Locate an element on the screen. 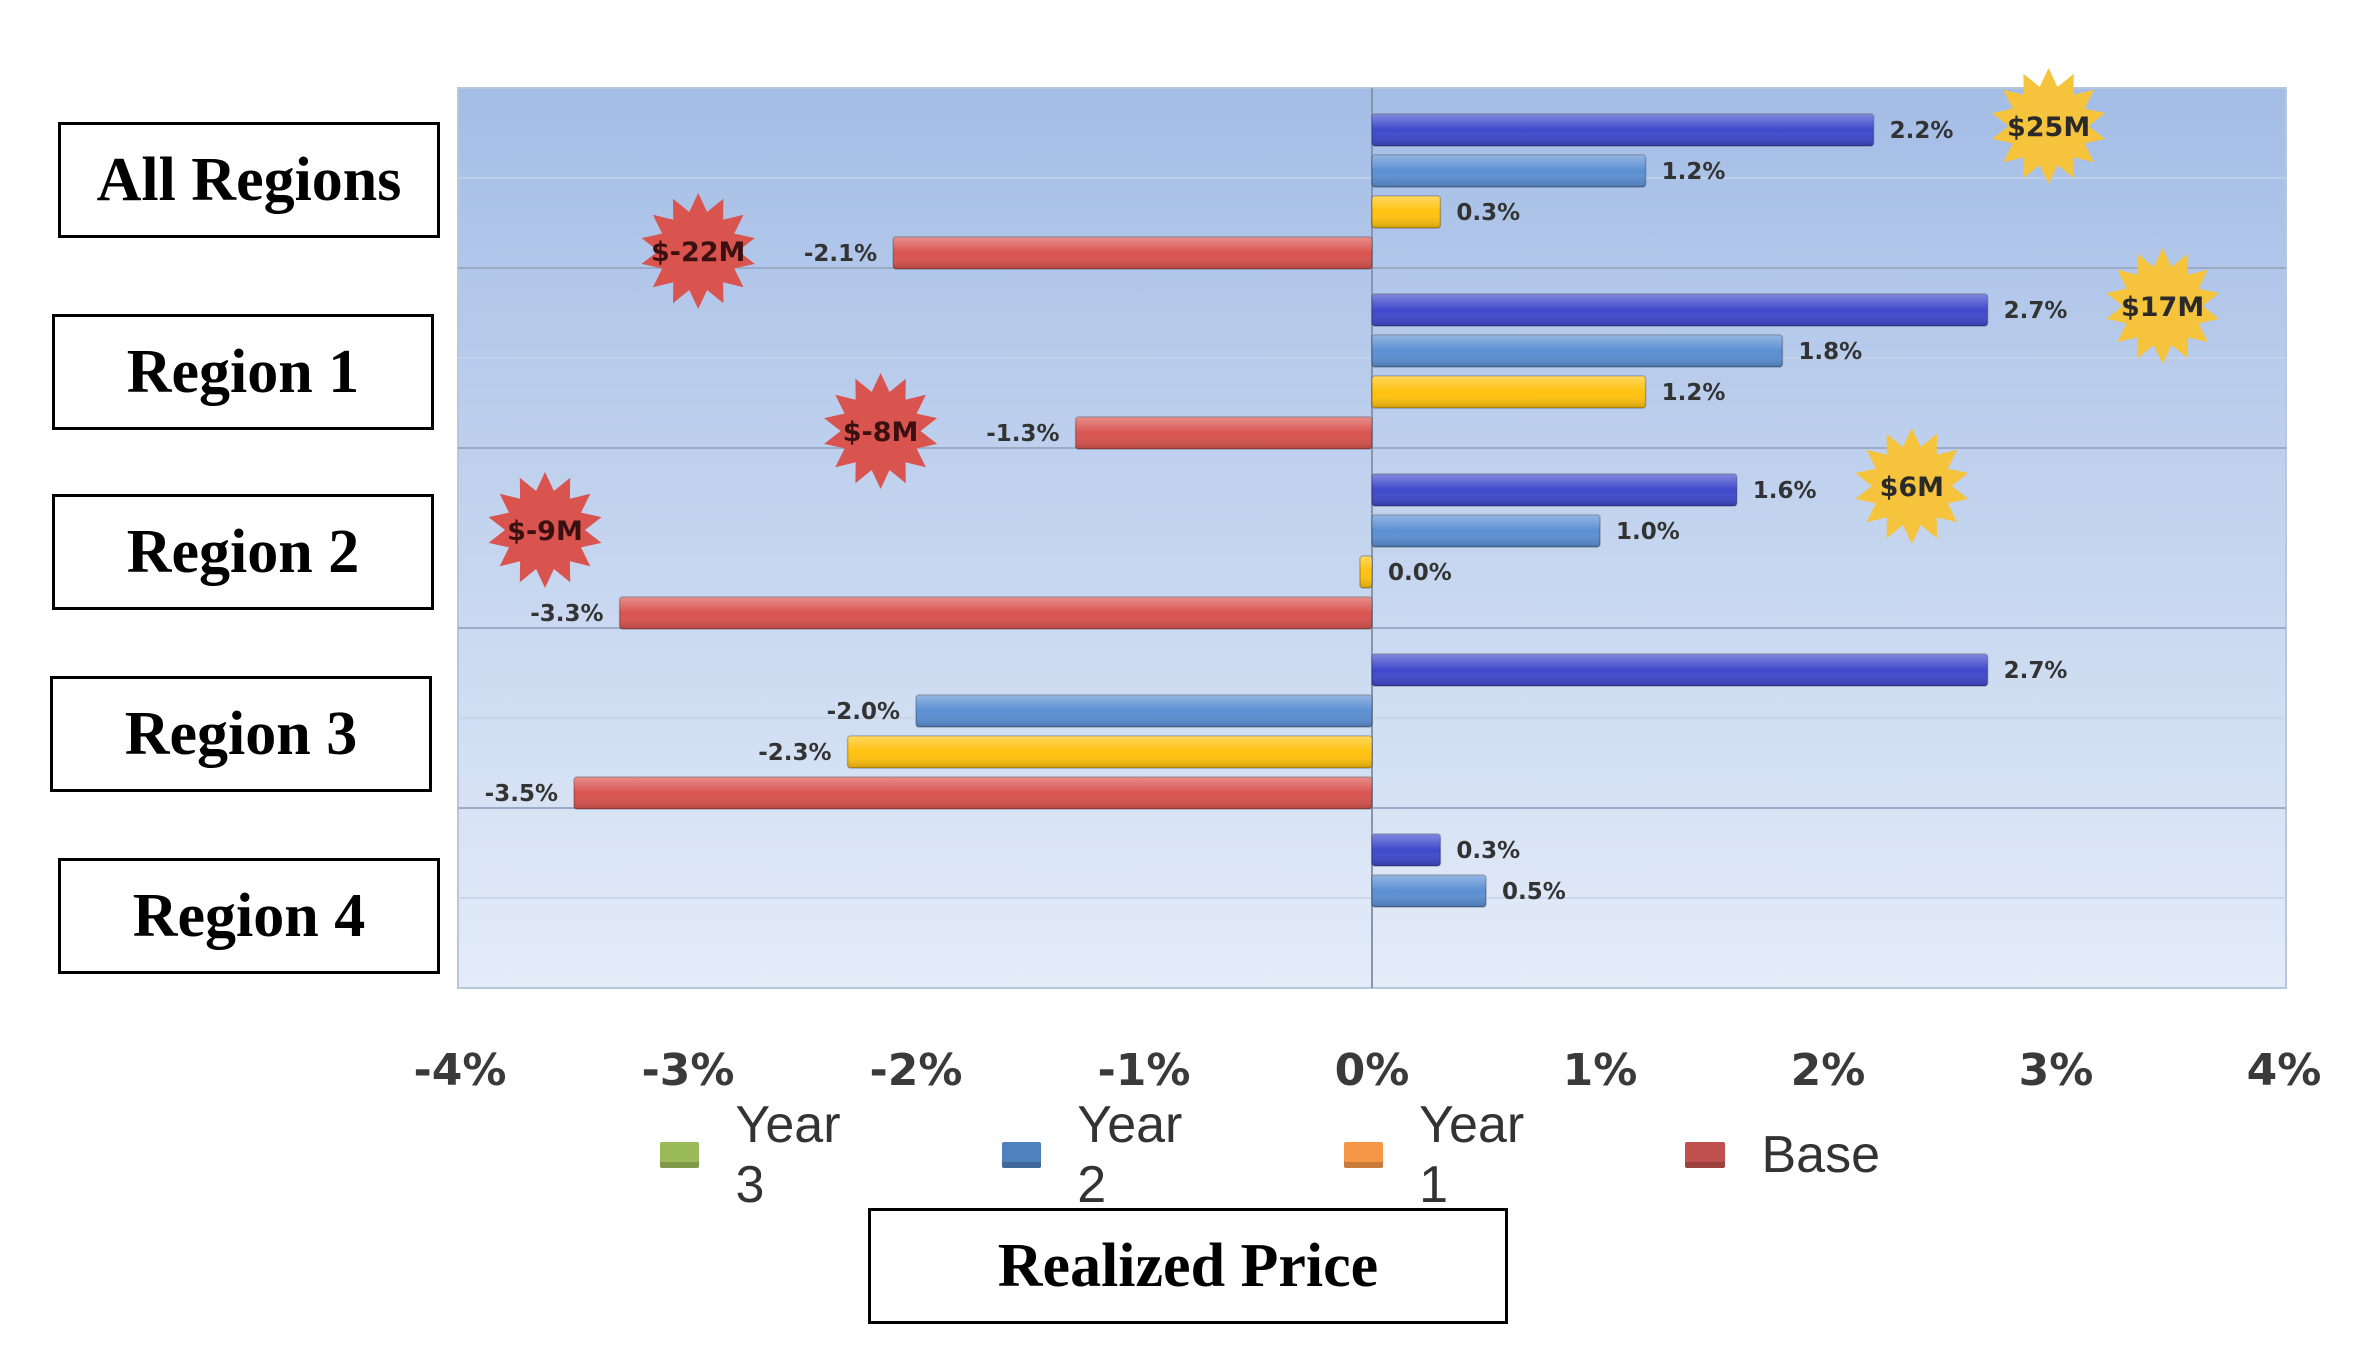 The image size is (2366, 1360). data-label: -2.1% is located at coordinates (840, 254).